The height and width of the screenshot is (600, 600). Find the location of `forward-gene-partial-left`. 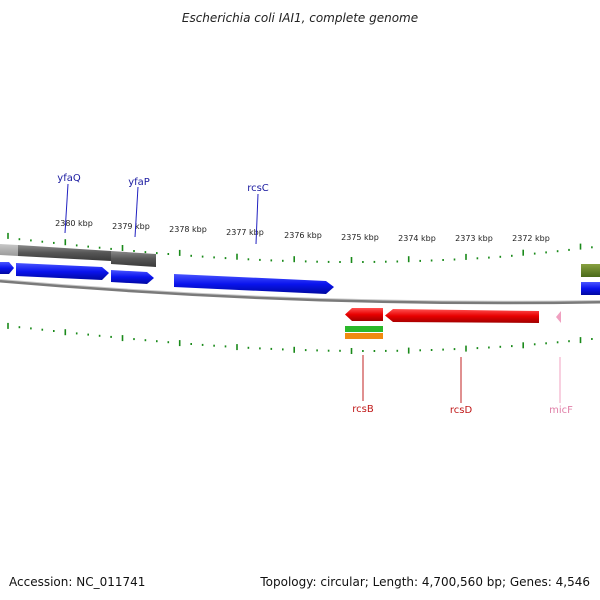

forward-gene-partial-left is located at coordinates (7, 268).